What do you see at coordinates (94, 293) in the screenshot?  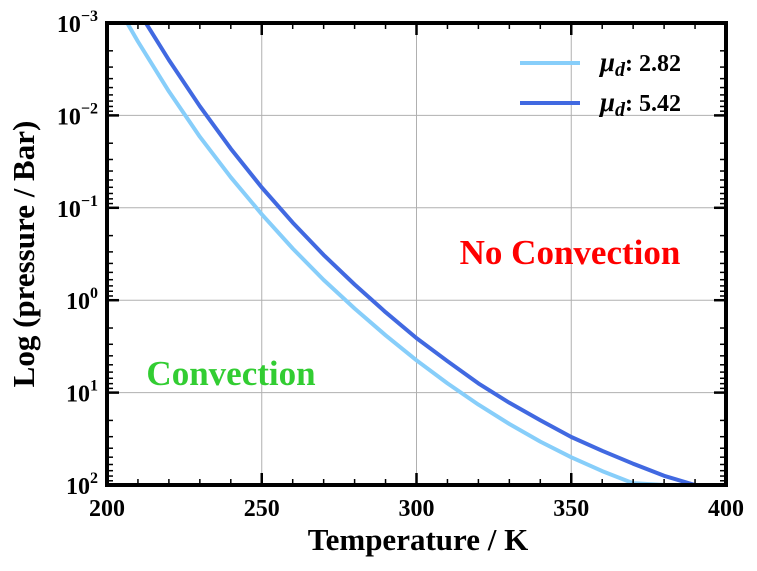 I see `y-tick-label-exponent: 0` at bounding box center [94, 293].